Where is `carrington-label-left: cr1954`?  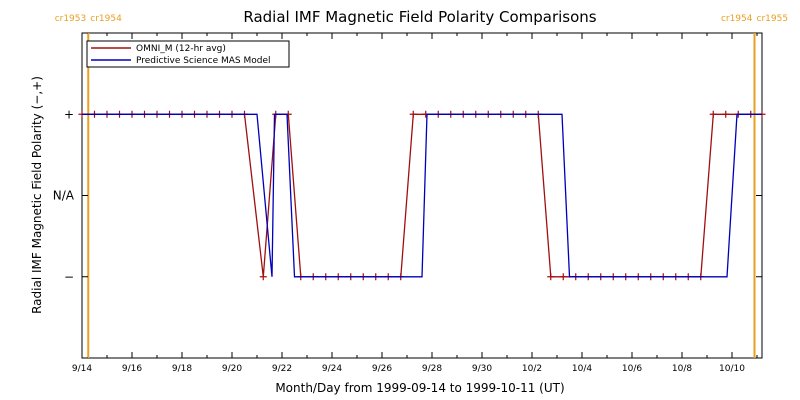 carrington-label-left: cr1954 is located at coordinates (737, 19).